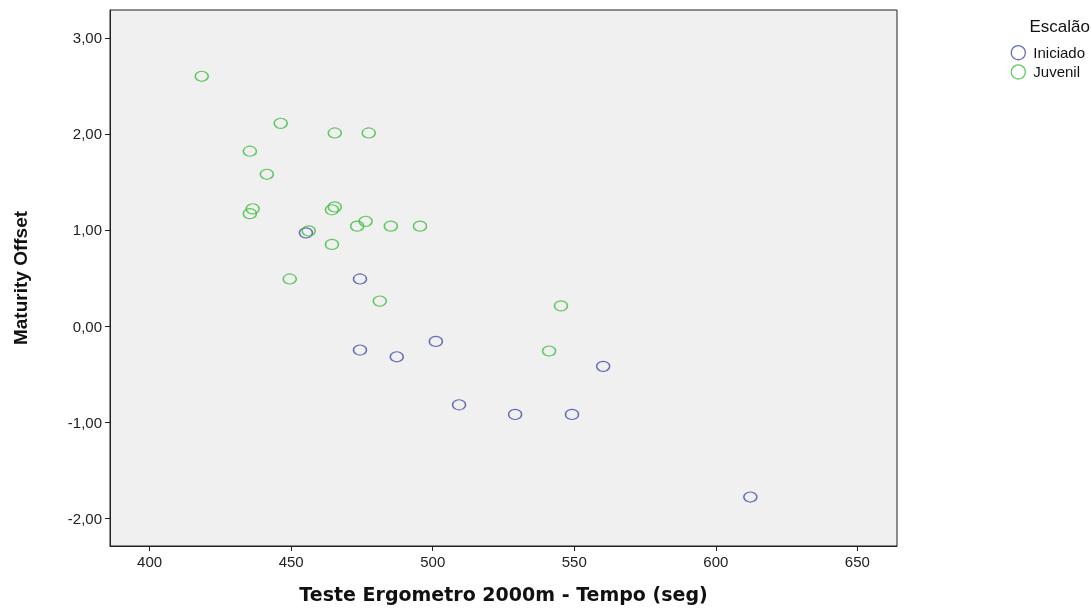  Describe the element at coordinates (87, 134) in the screenshot. I see `y-tick-label: 2,00` at that location.